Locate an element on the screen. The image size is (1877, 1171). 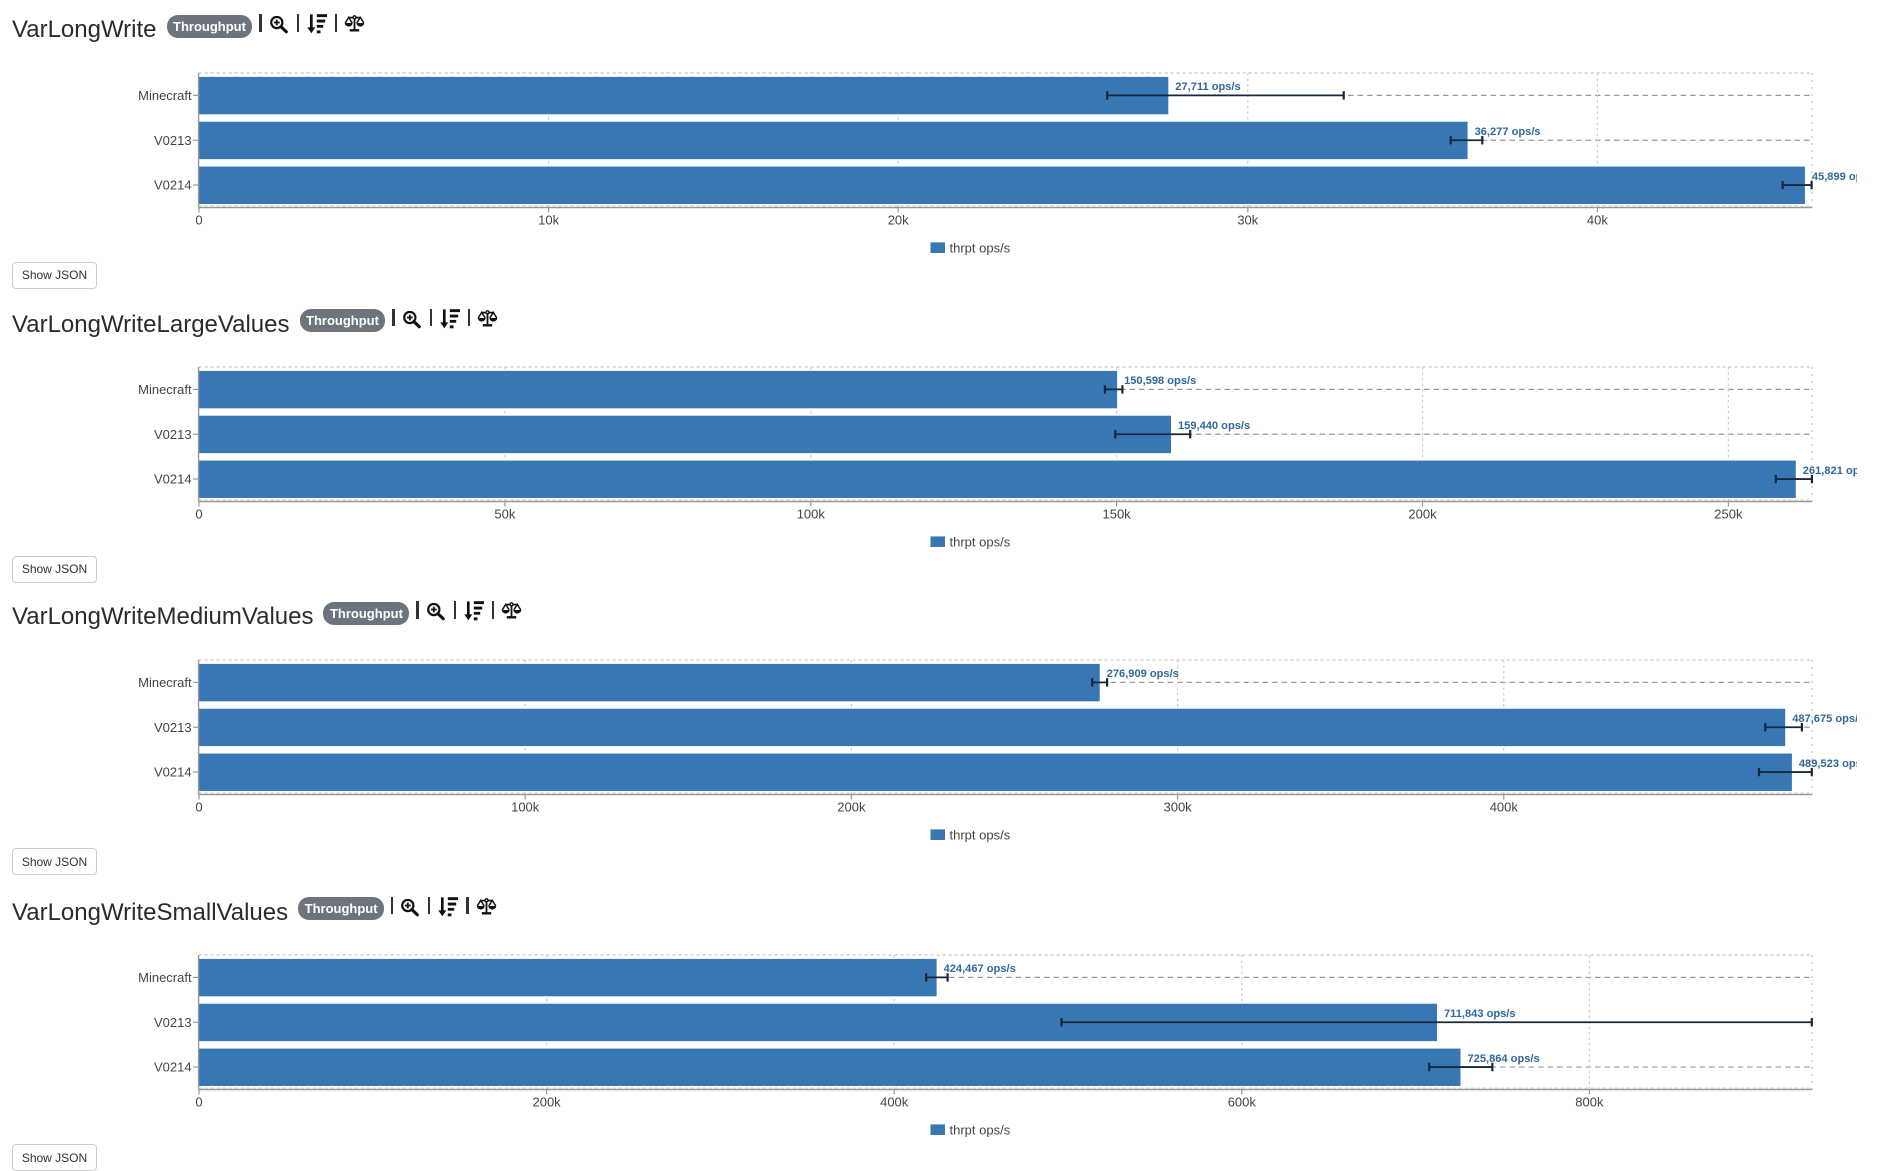
svg-text: 711,843 ops/s is located at coordinates (1480, 1014).